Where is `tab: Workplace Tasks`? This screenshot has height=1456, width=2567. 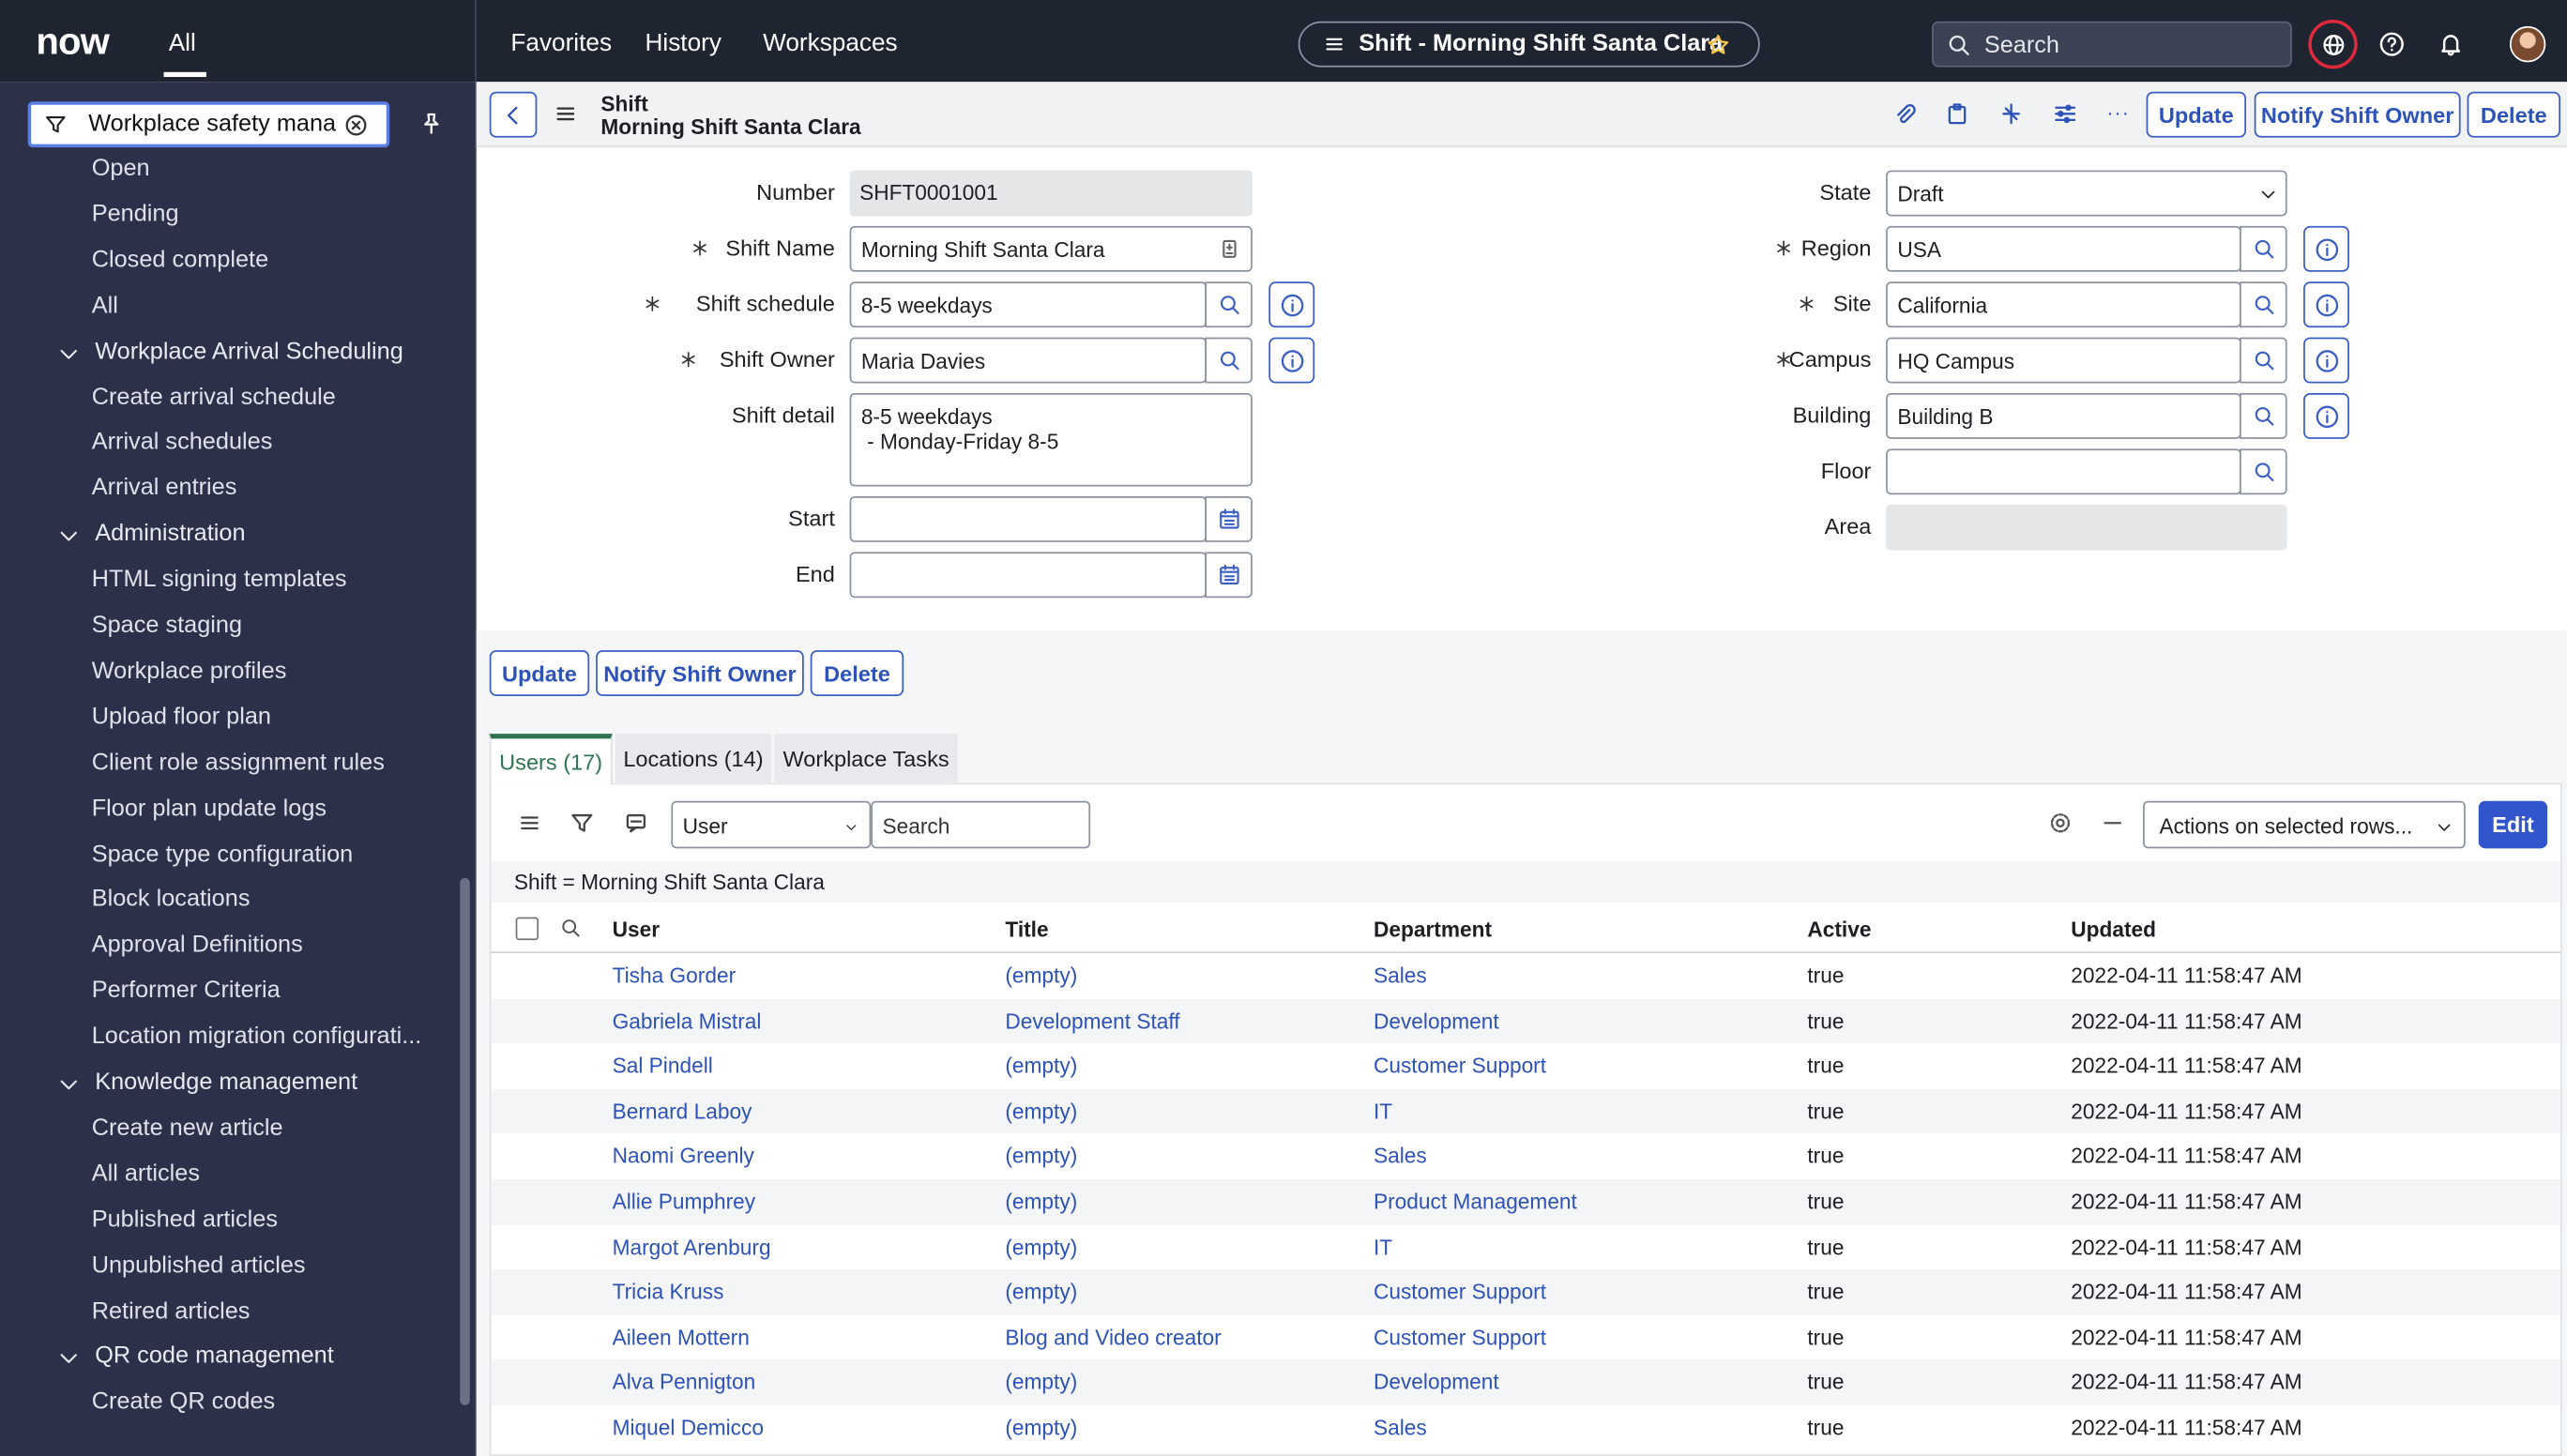 tab: Workplace Tasks is located at coordinates (866, 759).